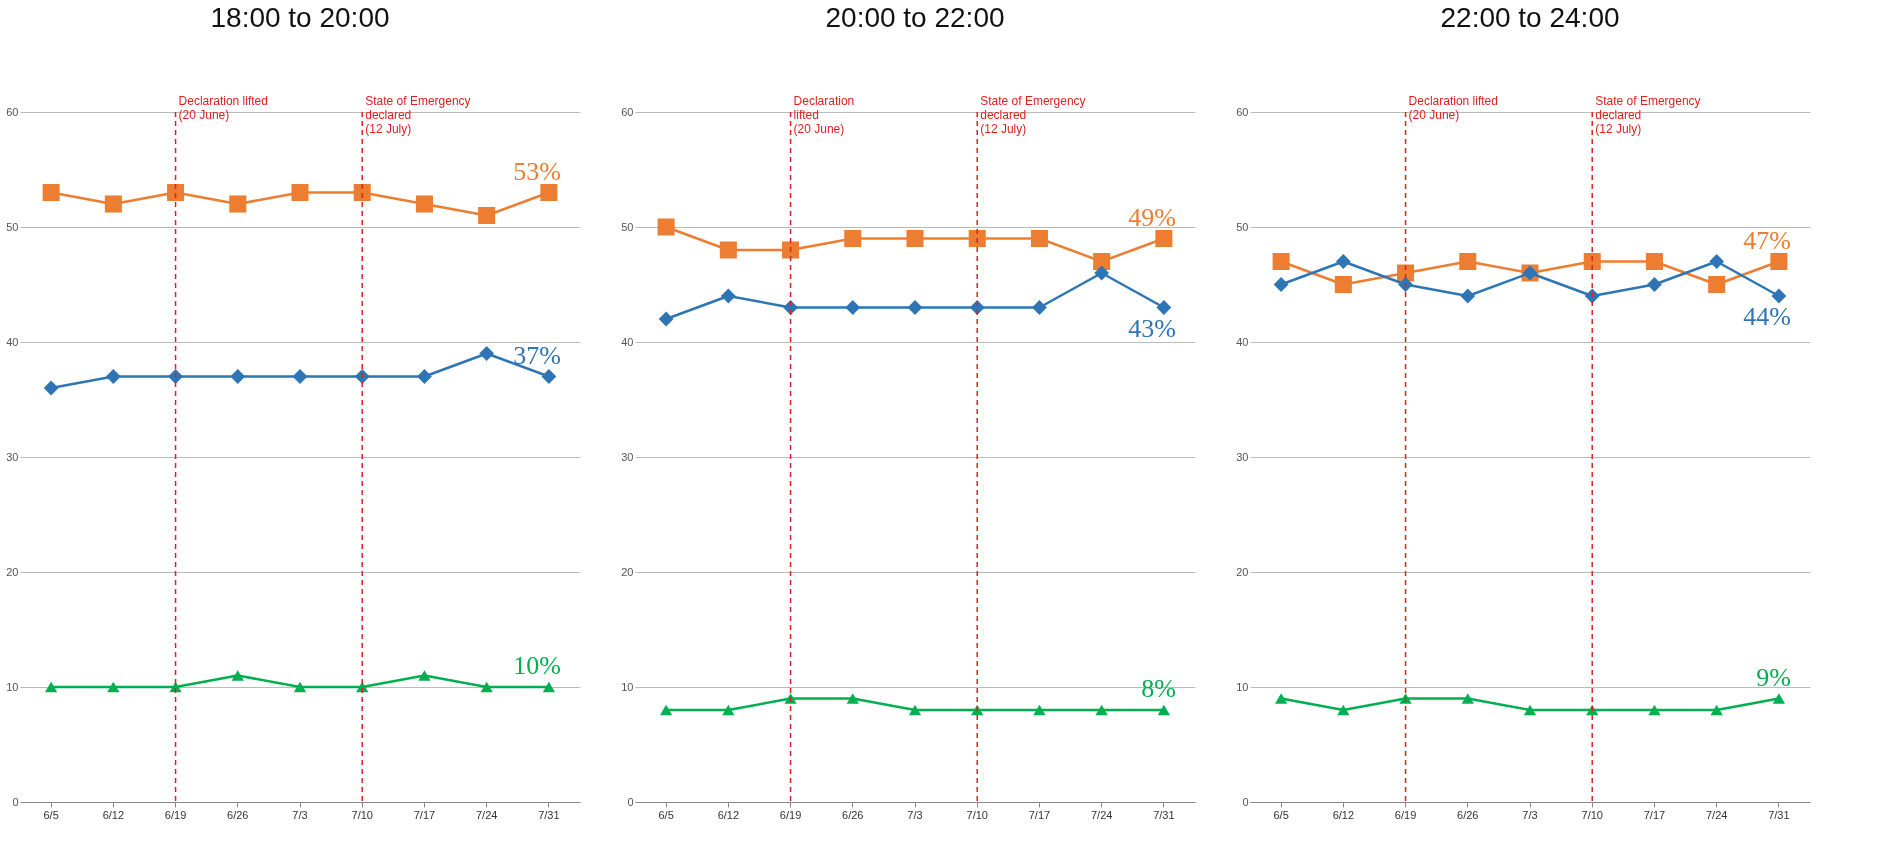  What do you see at coordinates (1767, 240) in the screenshot?
I see `annotation: 47%` at bounding box center [1767, 240].